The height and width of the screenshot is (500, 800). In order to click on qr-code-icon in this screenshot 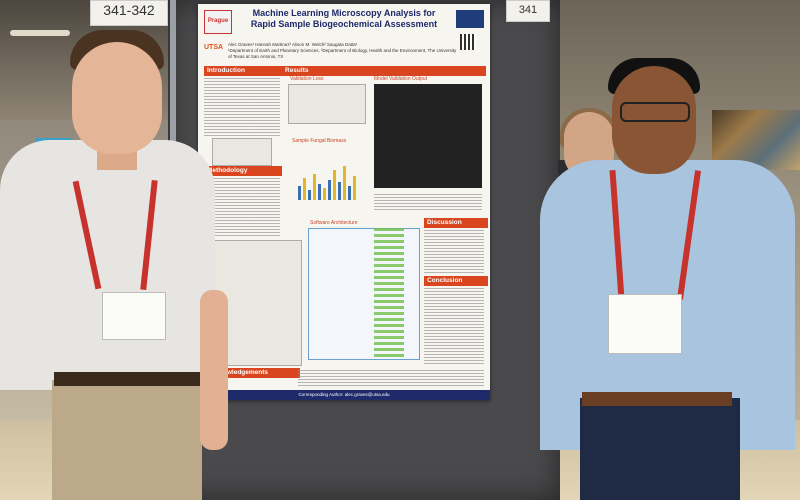, I will do `click(468, 42)`.